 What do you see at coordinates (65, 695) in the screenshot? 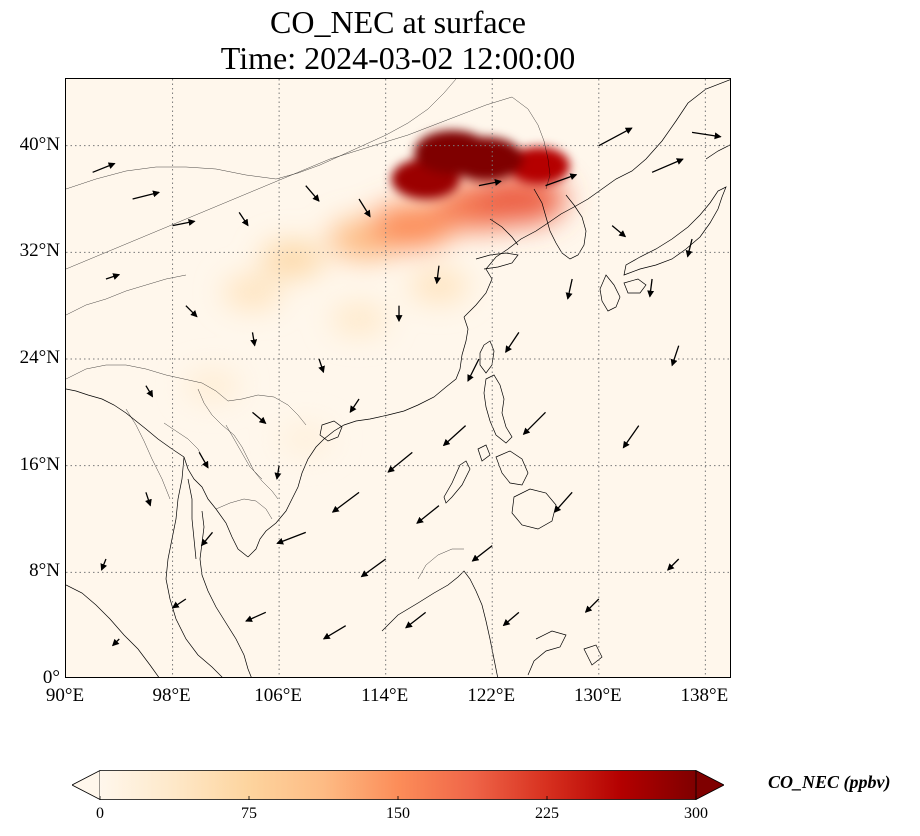
I see `longitude-tick-label: 90°E` at bounding box center [65, 695].